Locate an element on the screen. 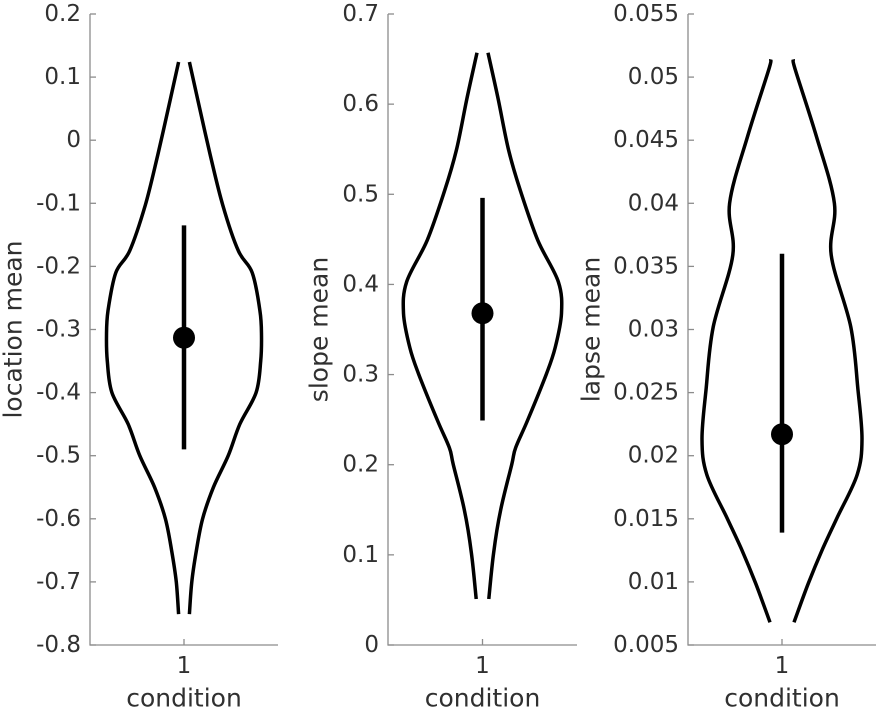 The height and width of the screenshot is (712, 877). y-tick-label: 0.7 is located at coordinates (360, 14).